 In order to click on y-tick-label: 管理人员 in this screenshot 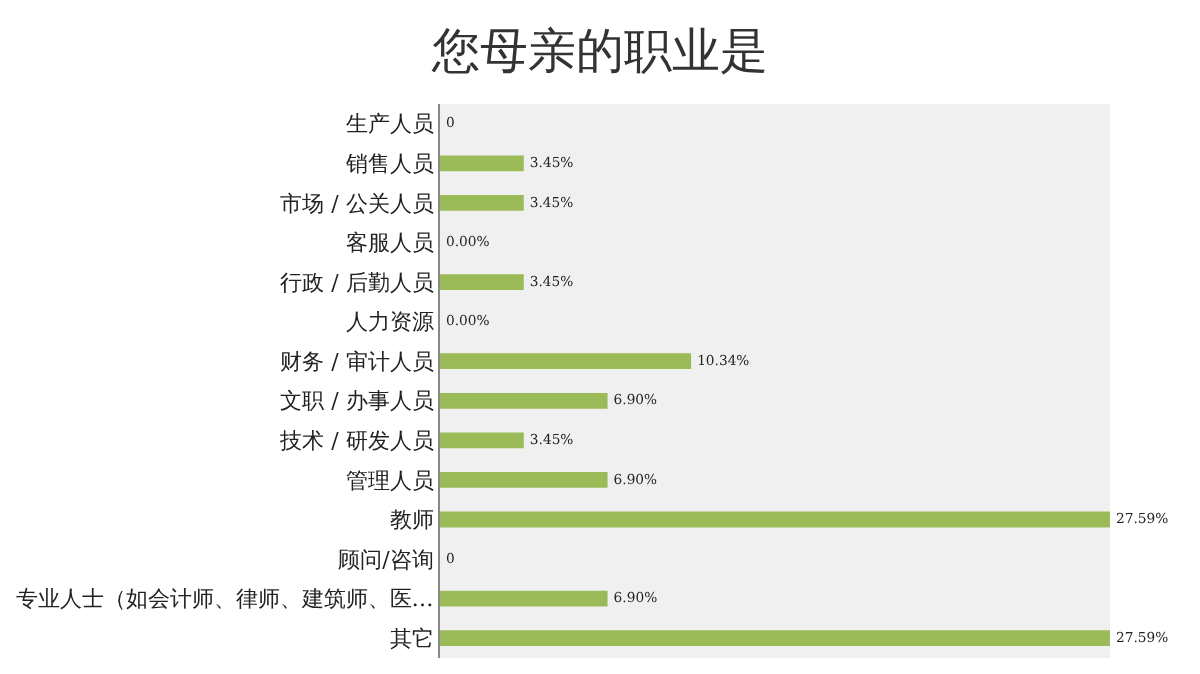, I will do `click(389, 480)`.